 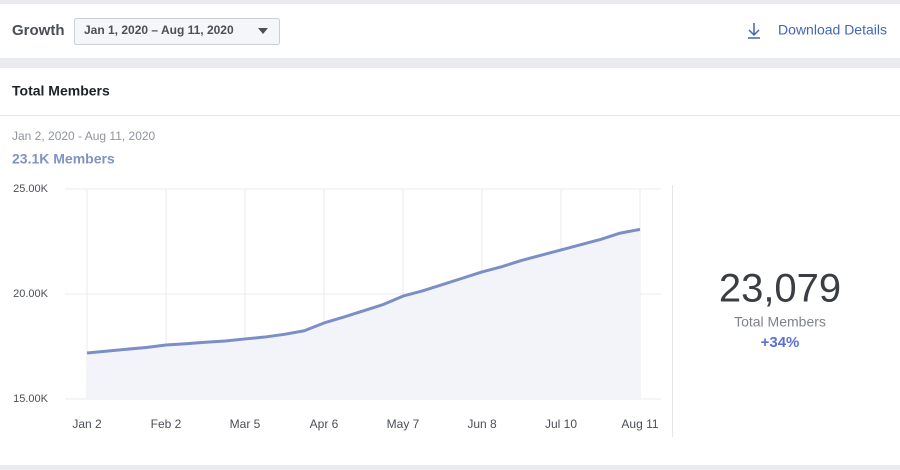 What do you see at coordinates (31, 189) in the screenshot?
I see `y-tick-label: 25.00K` at bounding box center [31, 189].